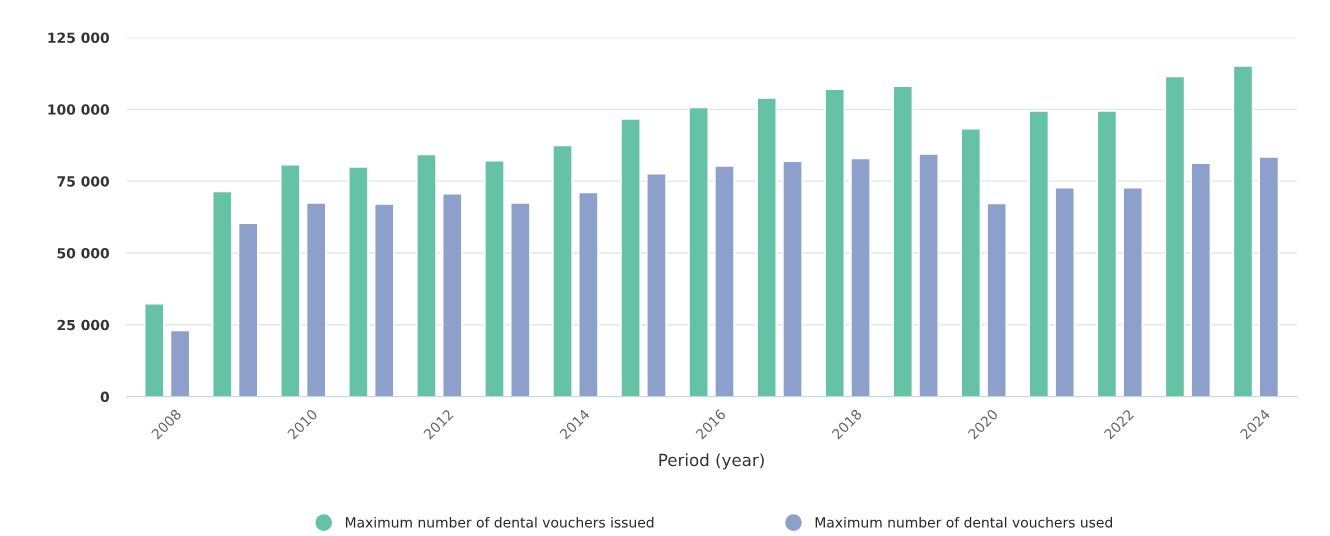 This screenshot has height=536, width=1330. I want to click on y-tick-label: 75 000, so click(83, 181).